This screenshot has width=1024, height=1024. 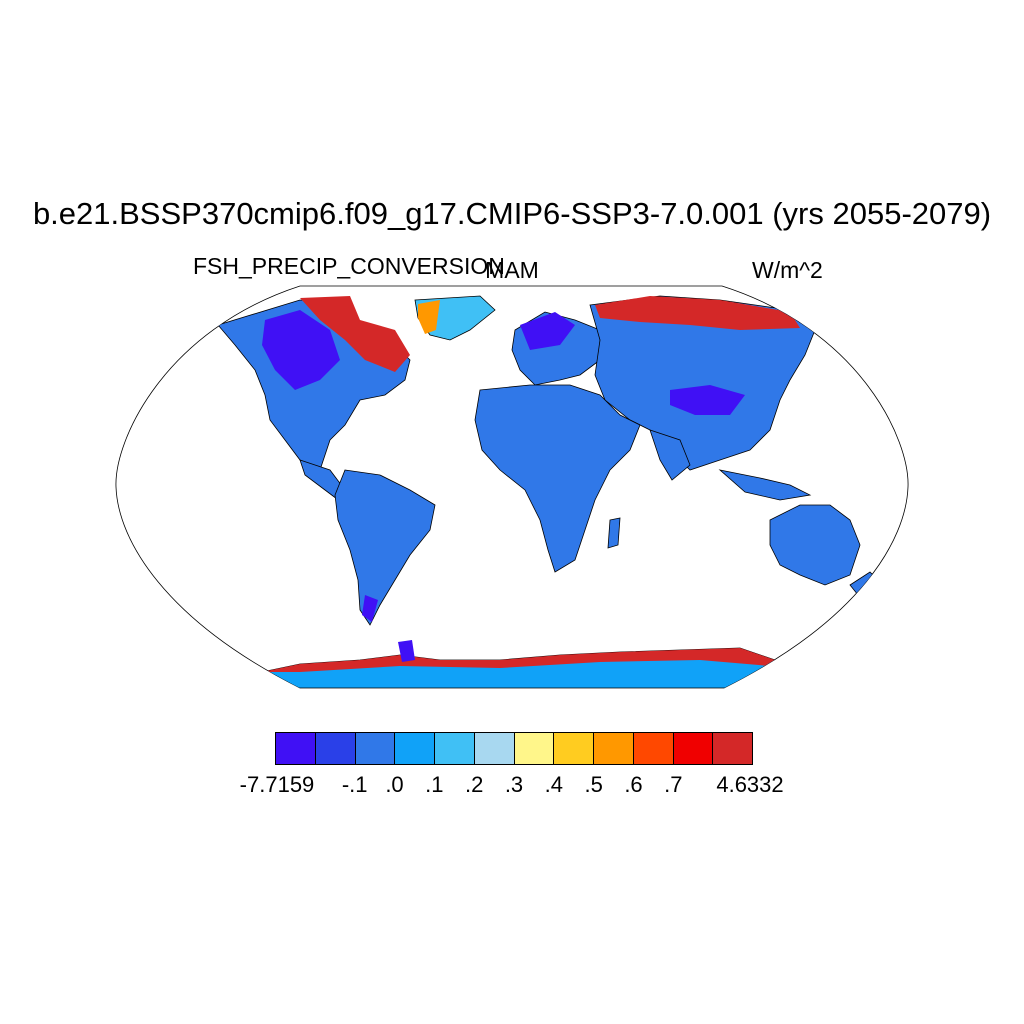 I want to click on colorbar-label: 4.6332, so click(x=750, y=784).